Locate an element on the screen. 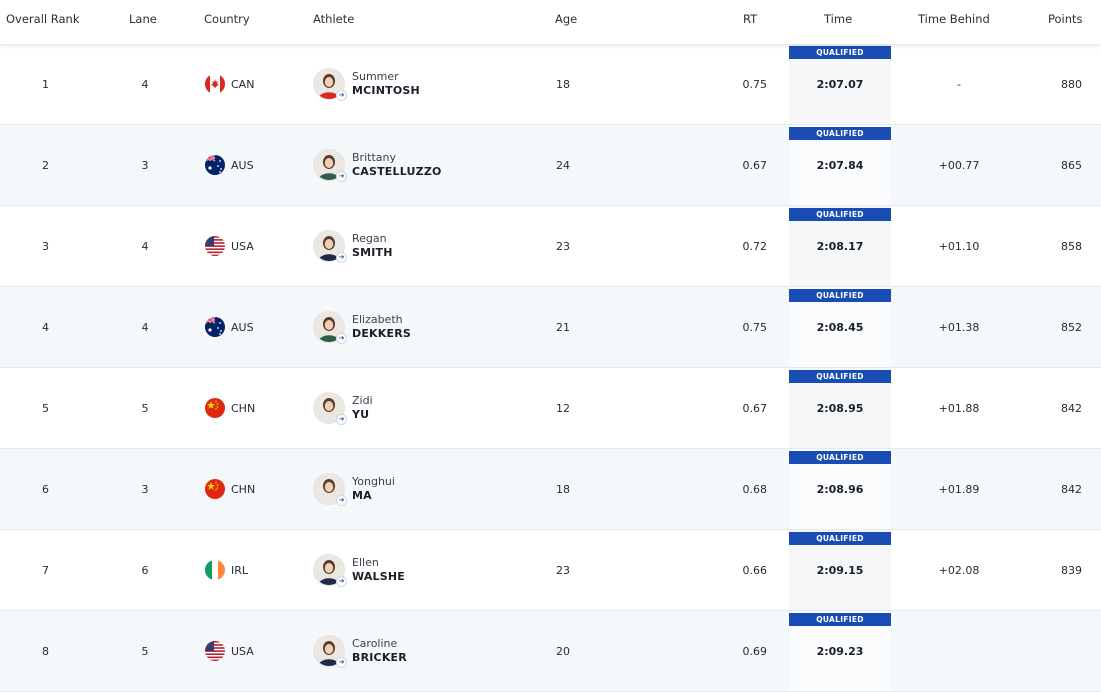 This screenshot has height=692, width=1101. rank-value: 1 is located at coordinates (45, 84).